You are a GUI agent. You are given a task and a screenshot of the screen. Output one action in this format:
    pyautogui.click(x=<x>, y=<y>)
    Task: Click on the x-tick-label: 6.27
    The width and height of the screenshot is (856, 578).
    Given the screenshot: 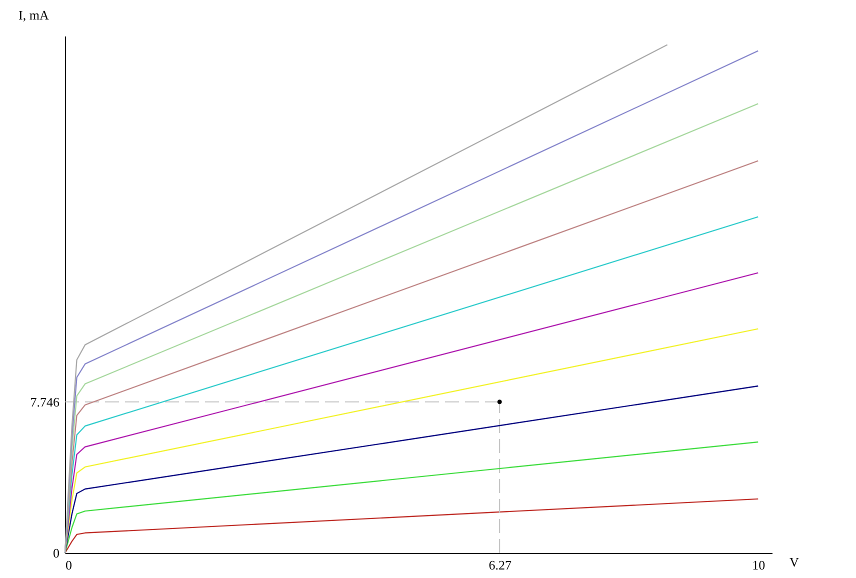 What is the action you would take?
    pyautogui.click(x=500, y=565)
    